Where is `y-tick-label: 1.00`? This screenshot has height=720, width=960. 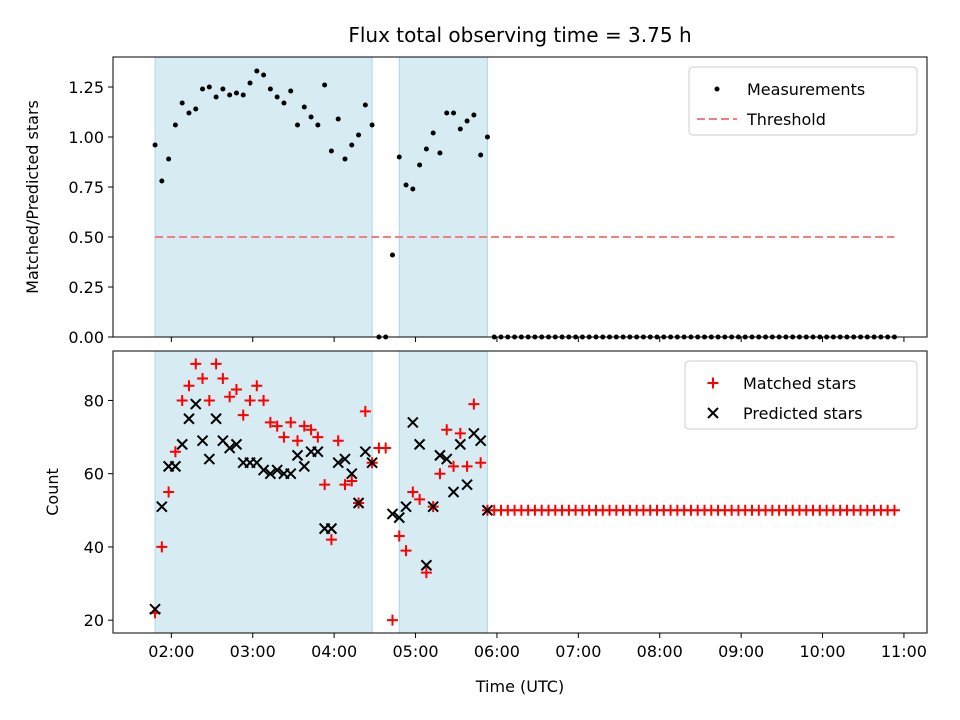
y-tick-label: 1.00 is located at coordinates (86, 137).